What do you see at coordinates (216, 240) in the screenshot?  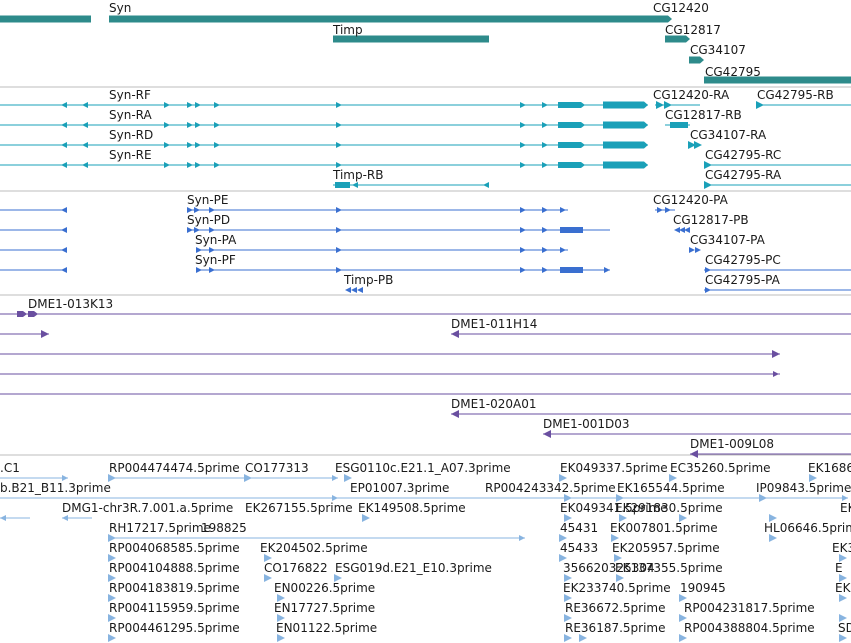 I see `protein-label: Syn-PA` at bounding box center [216, 240].